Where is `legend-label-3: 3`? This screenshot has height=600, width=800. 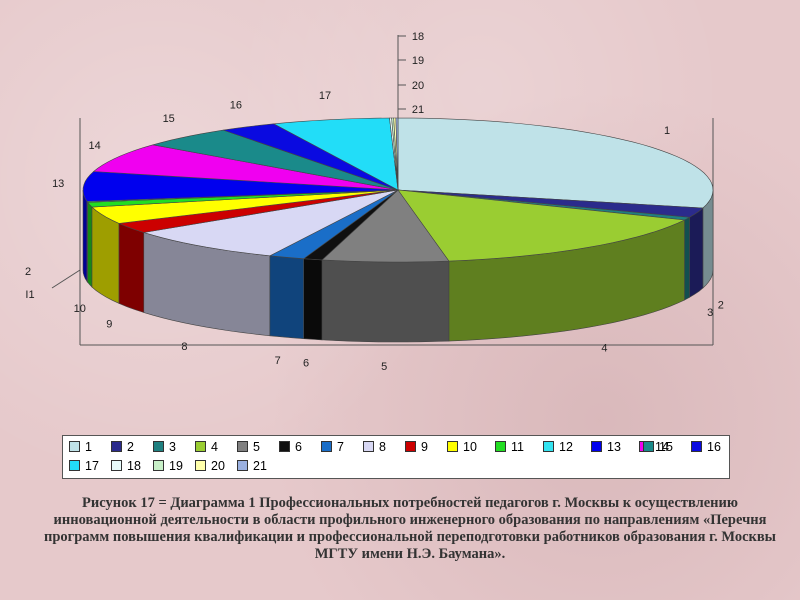 legend-label-3: 3 is located at coordinates (172, 447).